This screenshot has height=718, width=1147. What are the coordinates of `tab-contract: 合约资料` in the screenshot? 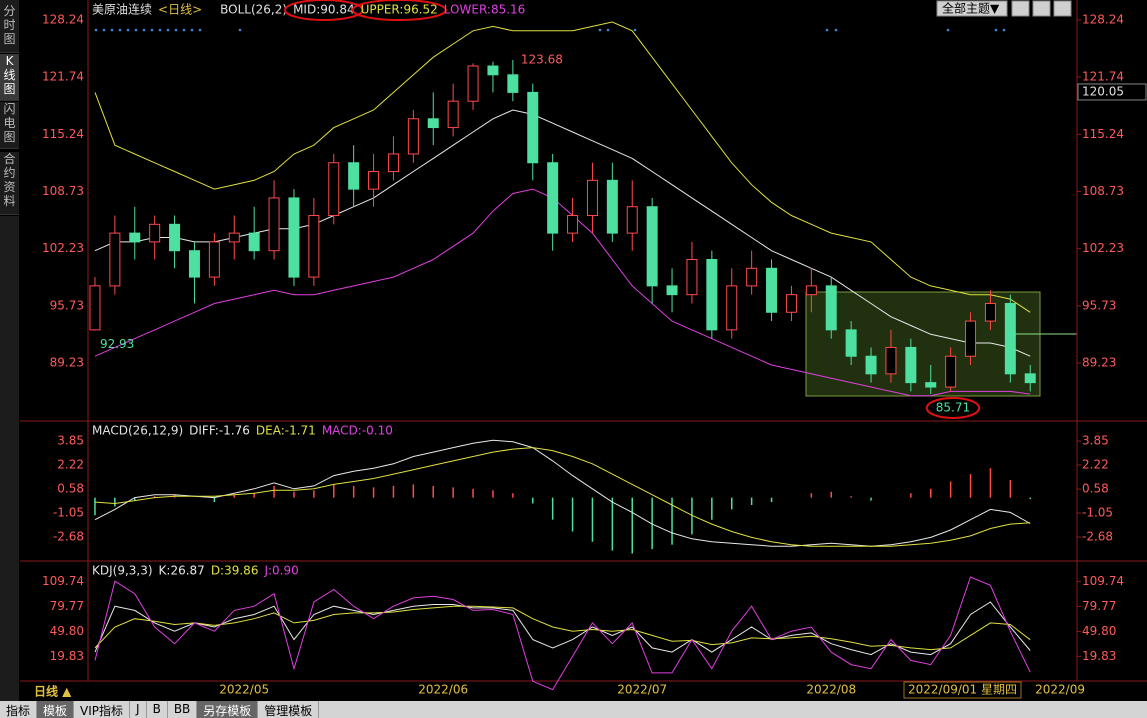 It's located at (9, 183).